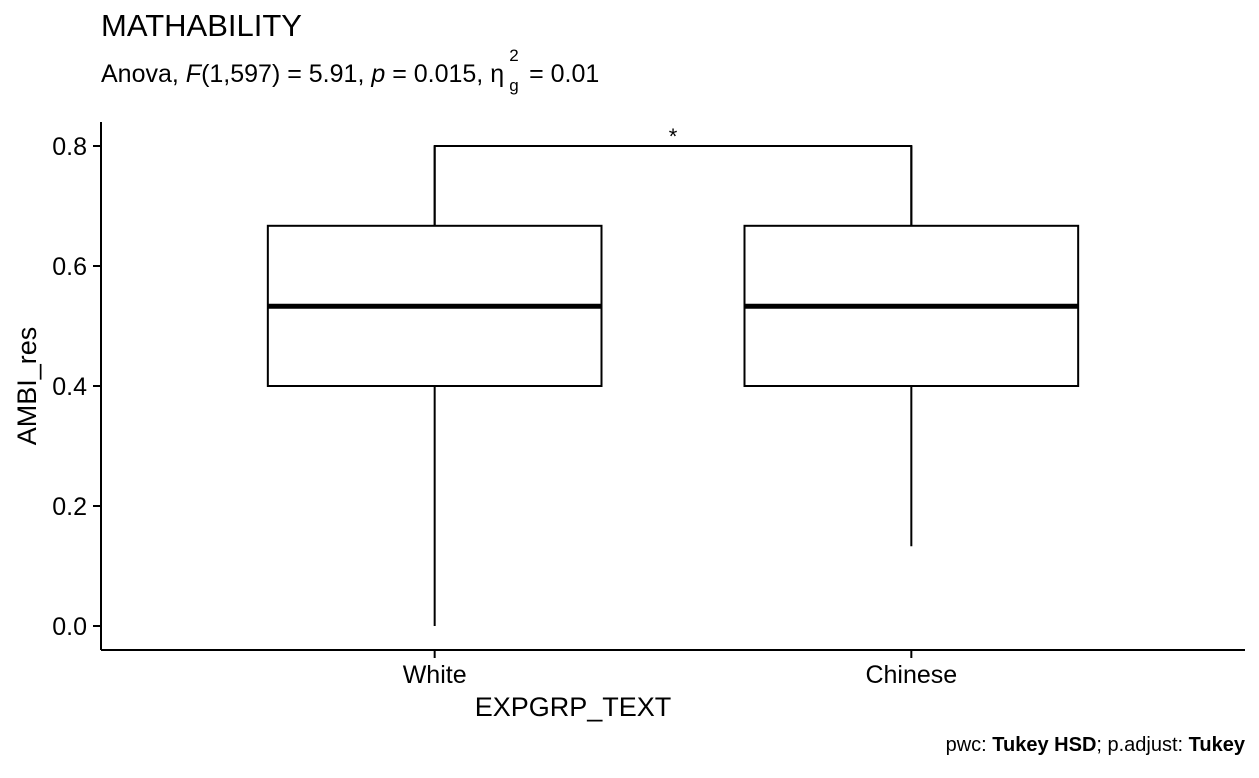 Image resolution: width=1259 pixels, height=778 pixels. Describe the element at coordinates (573, 707) in the screenshot. I see `x-axis-title: EXPGRP_TEXT` at that location.